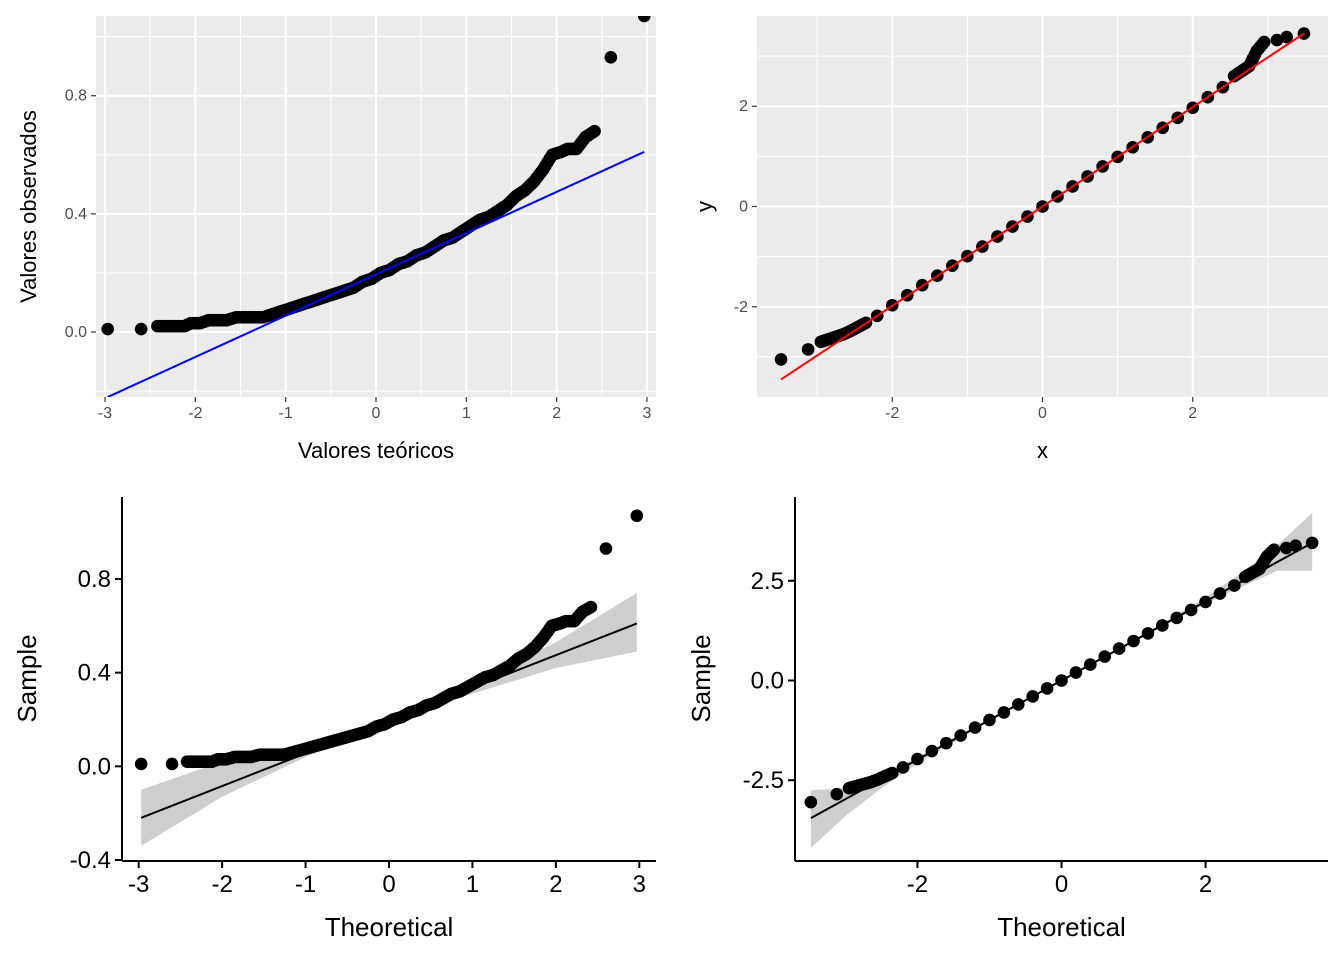 Image resolution: width=1344 pixels, height=960 pixels. I want to click on chart0-y-axis-title: Valores observados, so click(28, 206).